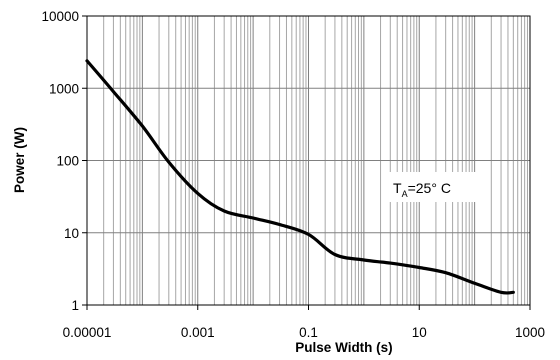  What do you see at coordinates (60, 16) in the screenshot?
I see `y-tick-label: 10000` at bounding box center [60, 16].